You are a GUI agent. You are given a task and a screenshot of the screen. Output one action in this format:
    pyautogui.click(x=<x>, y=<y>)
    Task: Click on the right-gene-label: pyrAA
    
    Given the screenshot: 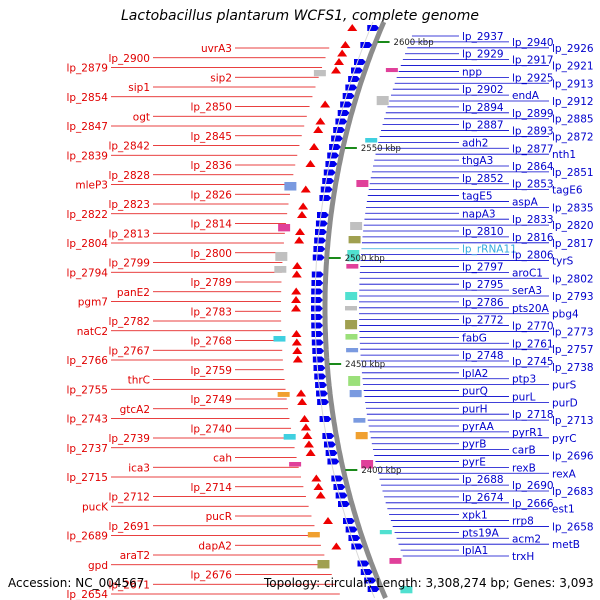 What is the action you would take?
    pyautogui.click(x=478, y=427)
    